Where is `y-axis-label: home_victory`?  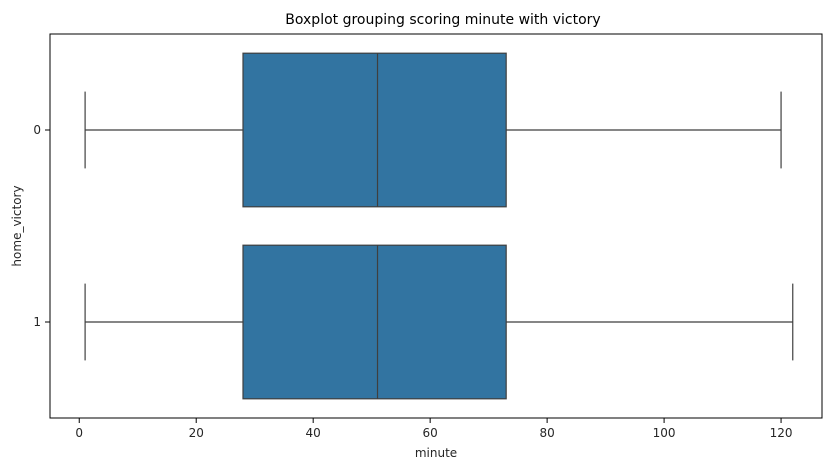 y-axis-label: home_victory is located at coordinates (17, 225).